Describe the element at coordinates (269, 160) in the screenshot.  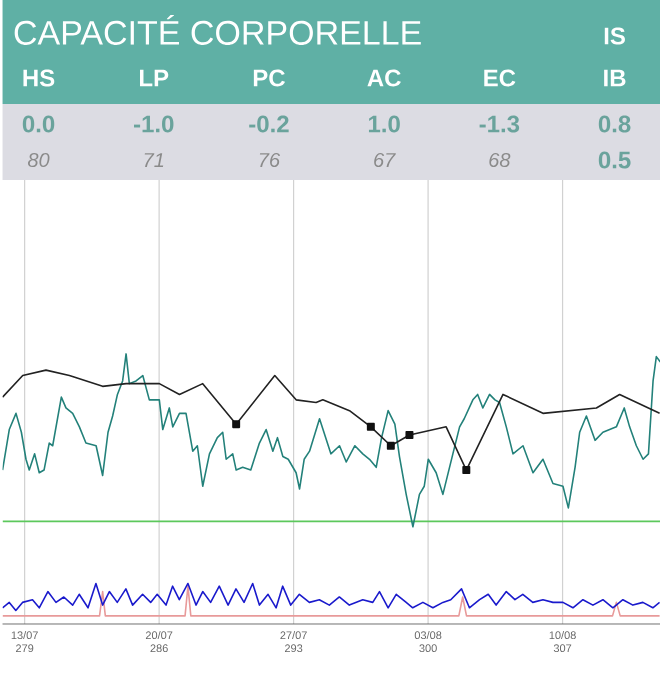
I see `data-label: 76` at that location.